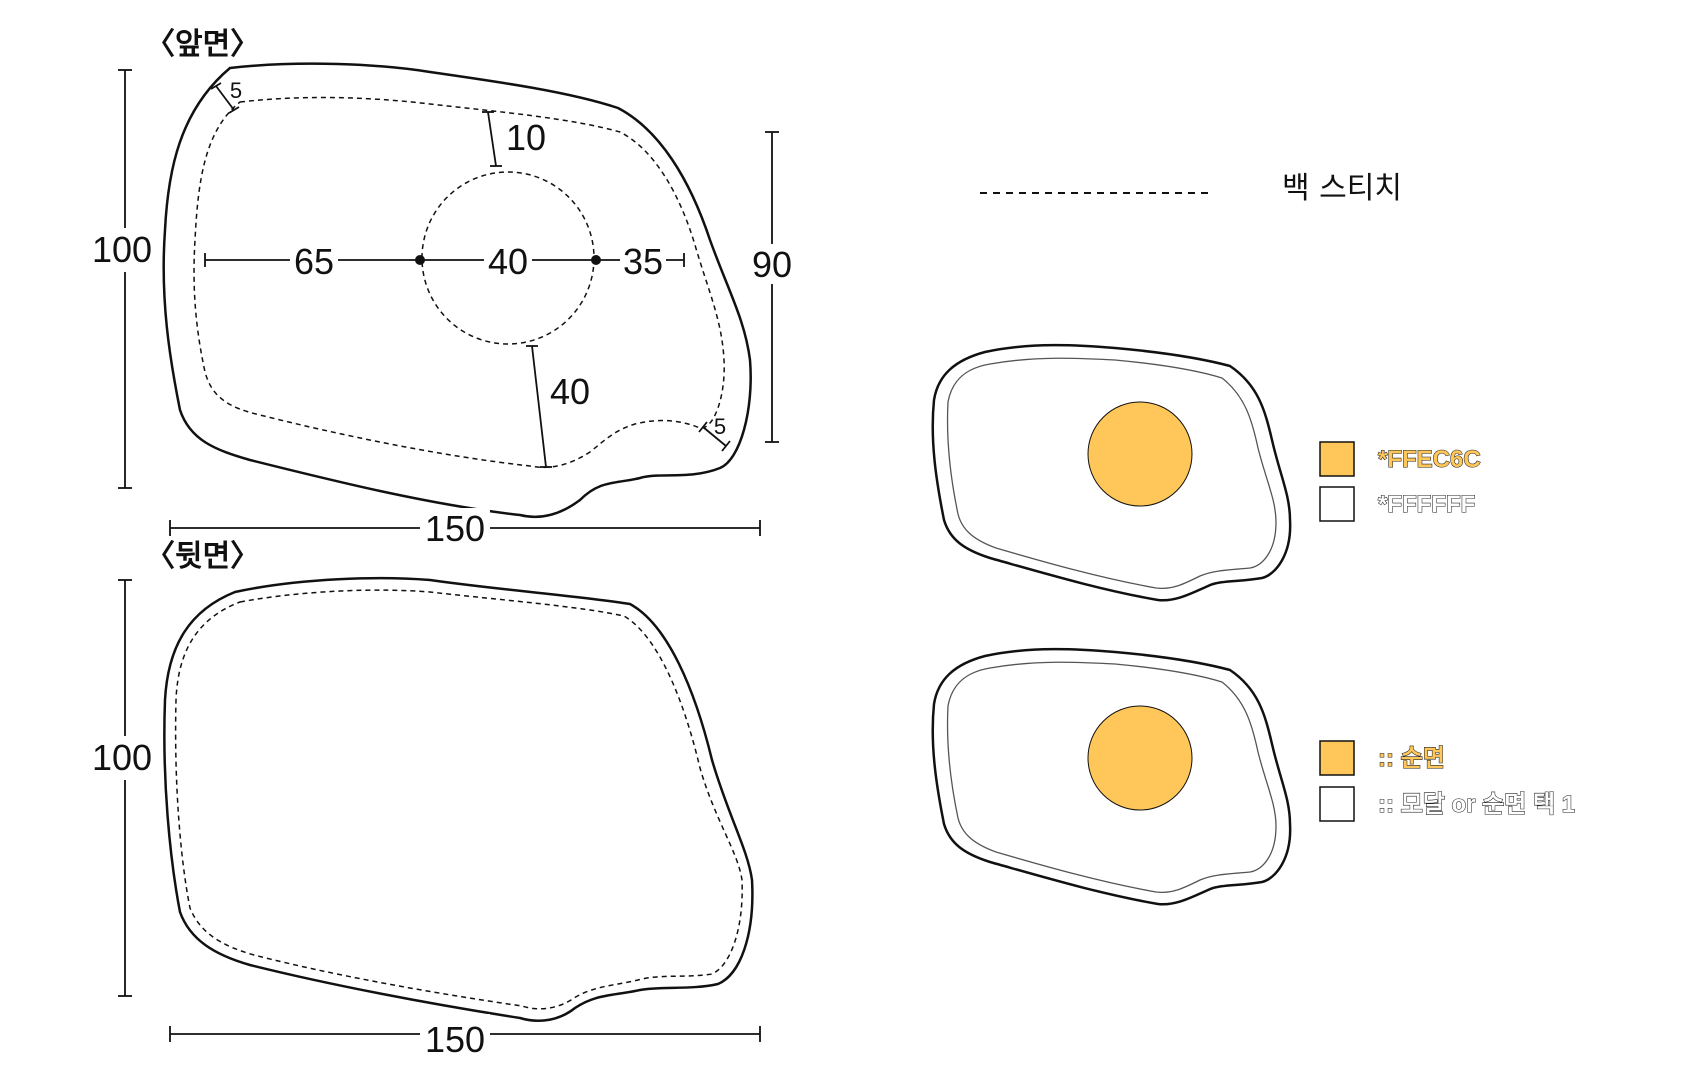  What do you see at coordinates (236, 90) in the screenshot?
I see `front-margin-label-top: 5` at bounding box center [236, 90].